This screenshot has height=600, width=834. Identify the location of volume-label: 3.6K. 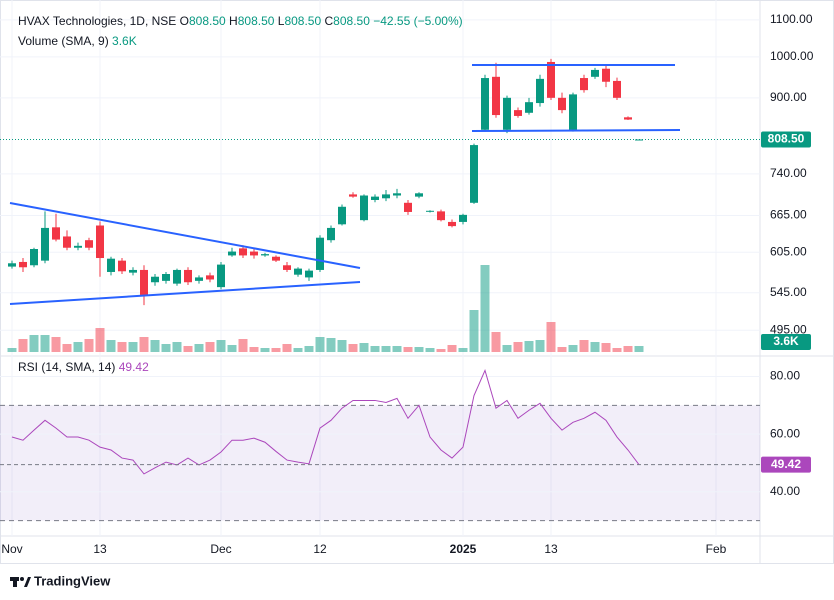
(786, 341).